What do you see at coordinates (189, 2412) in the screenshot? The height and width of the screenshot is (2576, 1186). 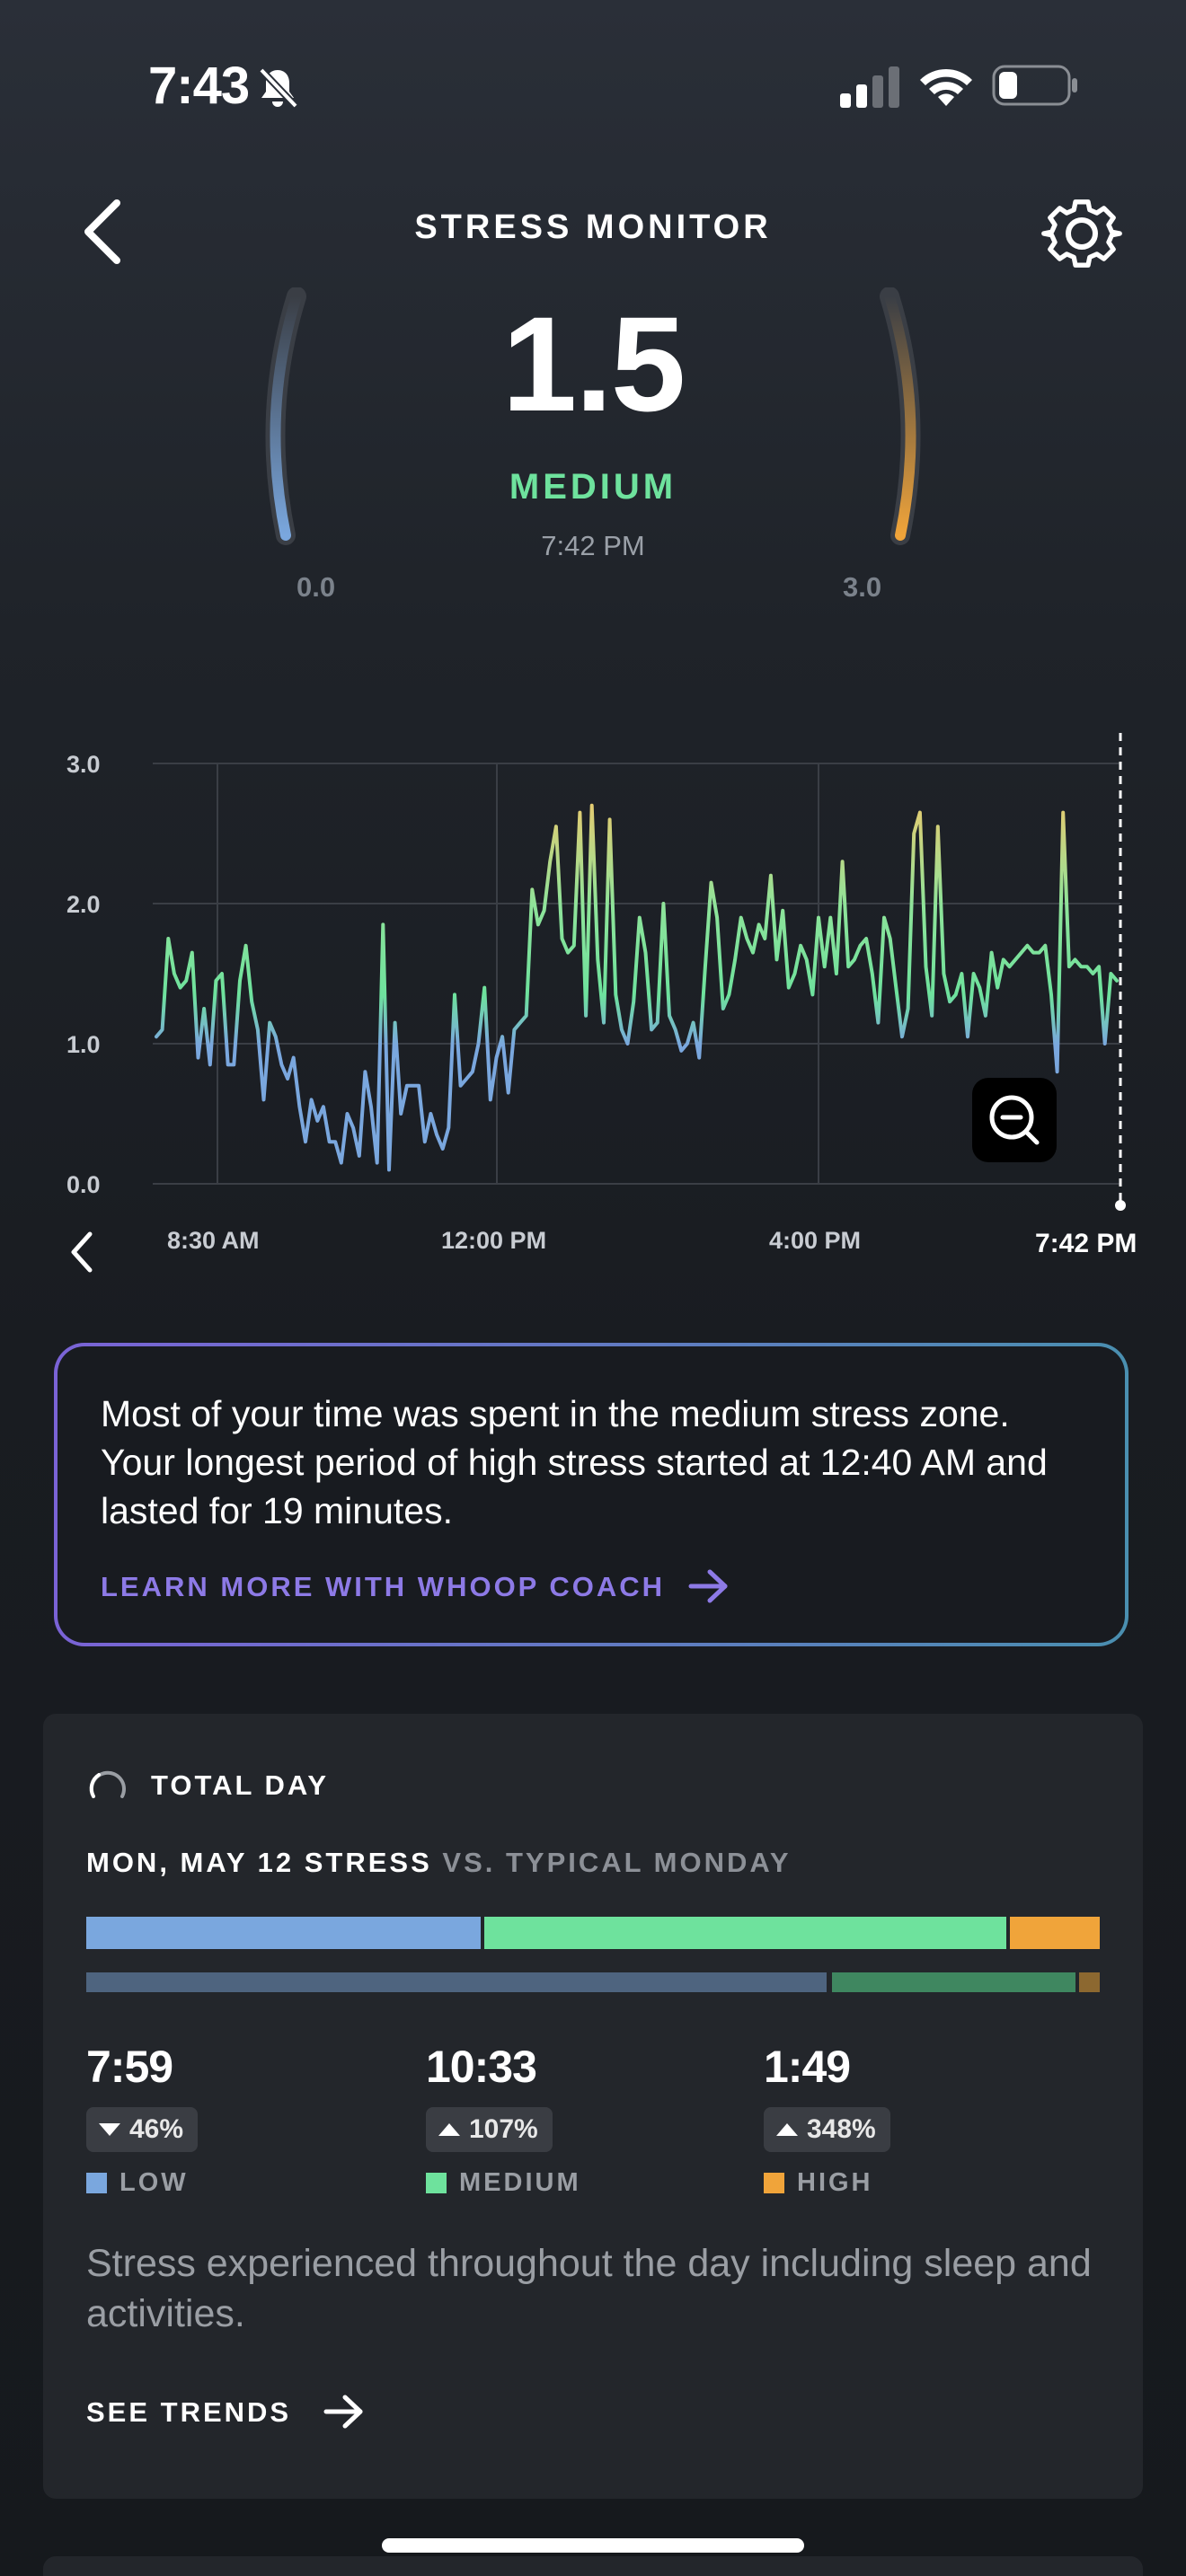 I see `see-trends-label: SEE TRENDS` at bounding box center [189, 2412].